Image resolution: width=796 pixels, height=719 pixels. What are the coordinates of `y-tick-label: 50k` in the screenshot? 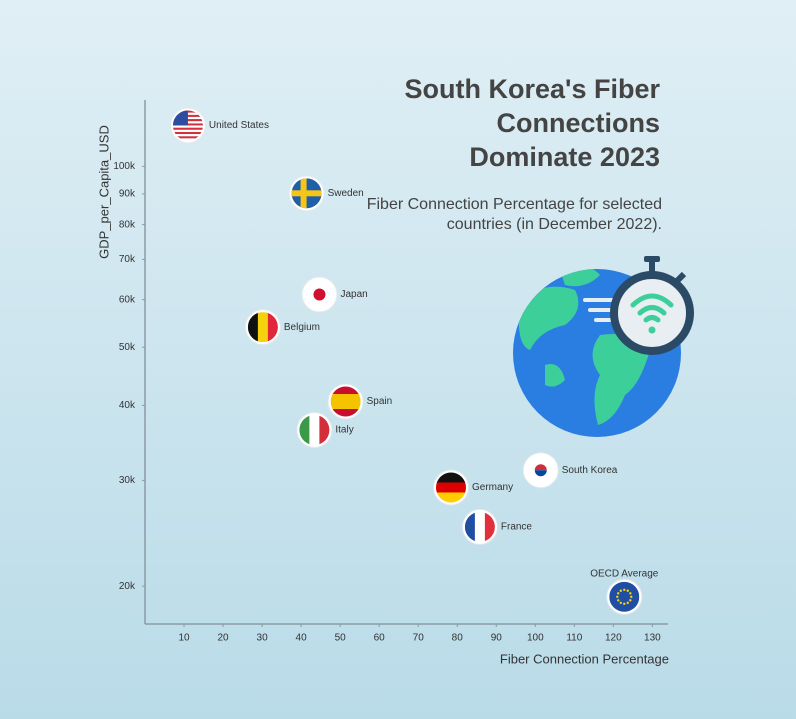 It's located at (127, 347).